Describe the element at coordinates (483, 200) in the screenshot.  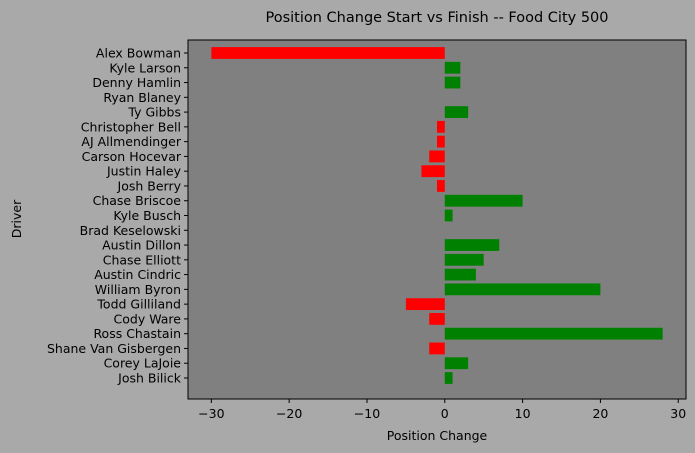
I see `bar-chase-briscoe` at that location.